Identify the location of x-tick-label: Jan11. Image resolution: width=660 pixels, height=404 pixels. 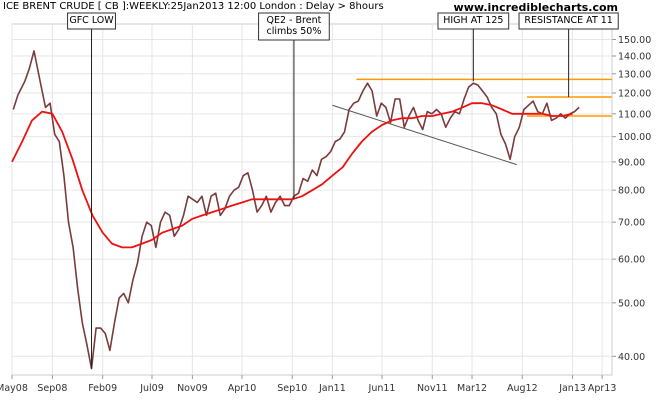
(332, 388).